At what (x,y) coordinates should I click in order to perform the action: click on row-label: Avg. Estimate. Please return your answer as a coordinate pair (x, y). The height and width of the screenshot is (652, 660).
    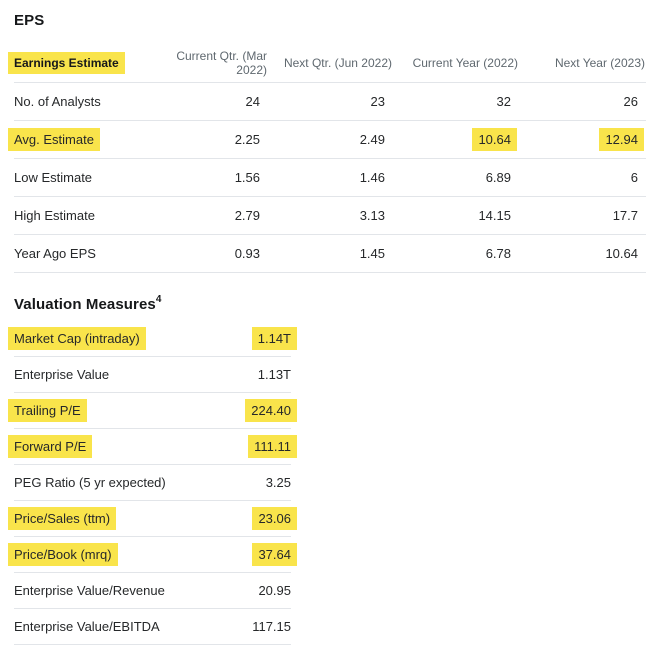
    Looking at the image, I should click on (76, 139).